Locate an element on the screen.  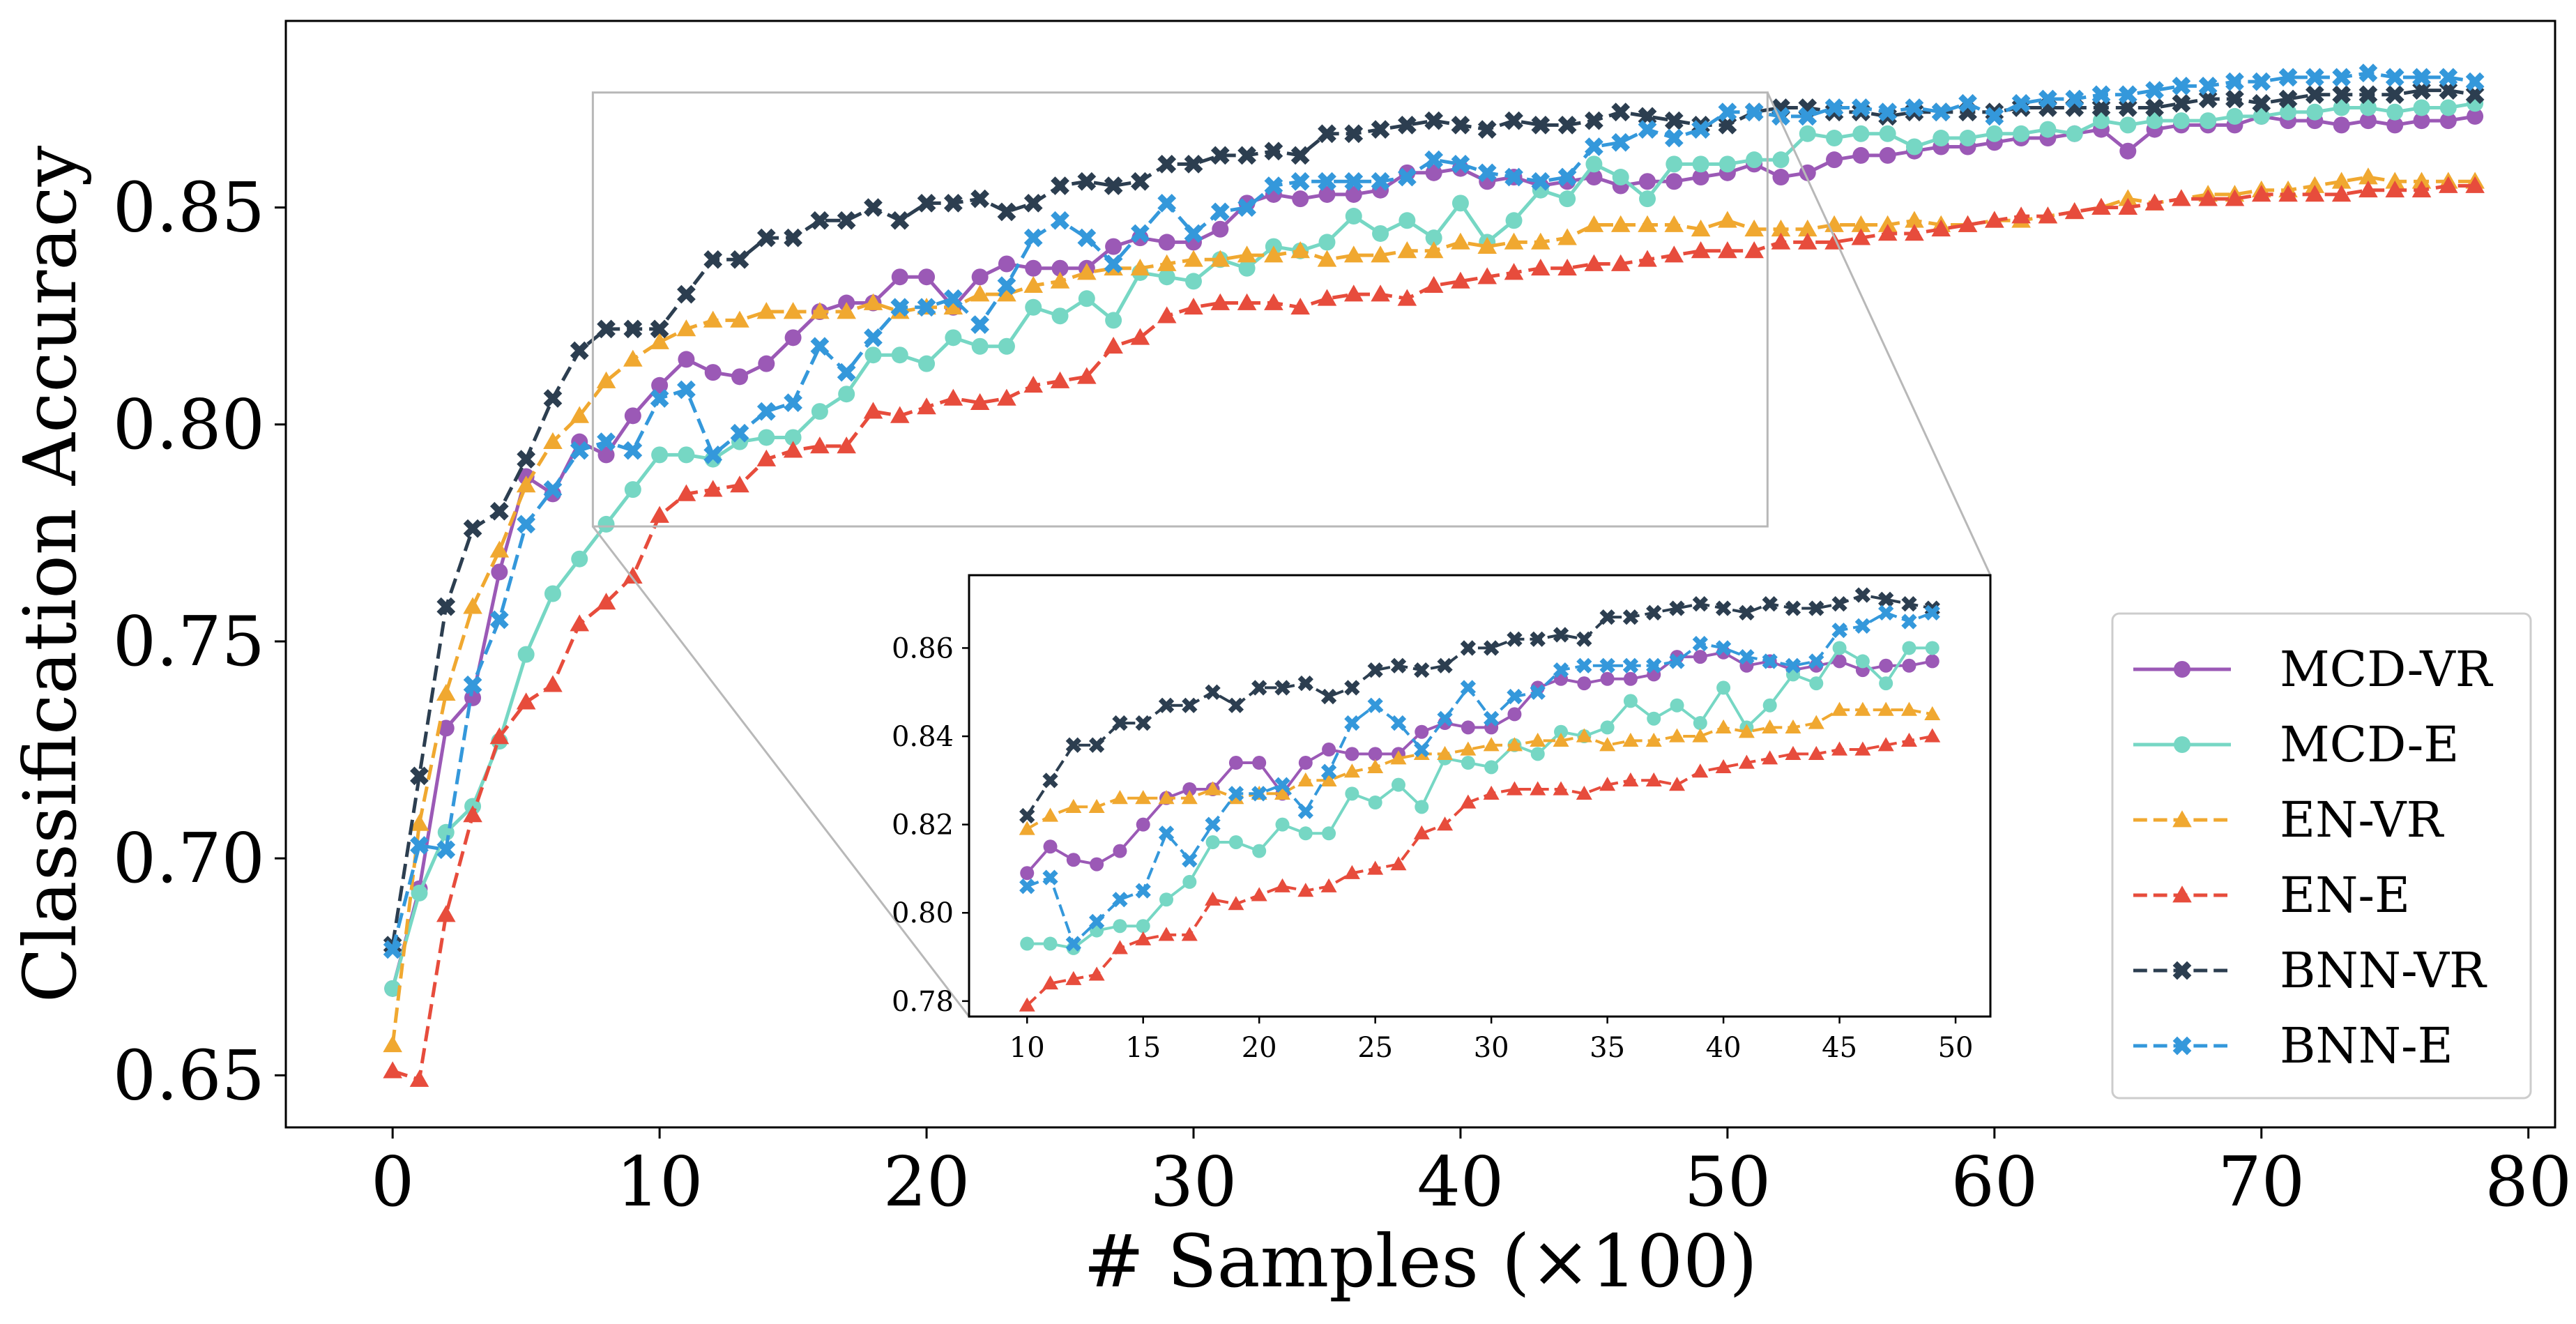
x-tick-label: 60 is located at coordinates (1995, 1182).